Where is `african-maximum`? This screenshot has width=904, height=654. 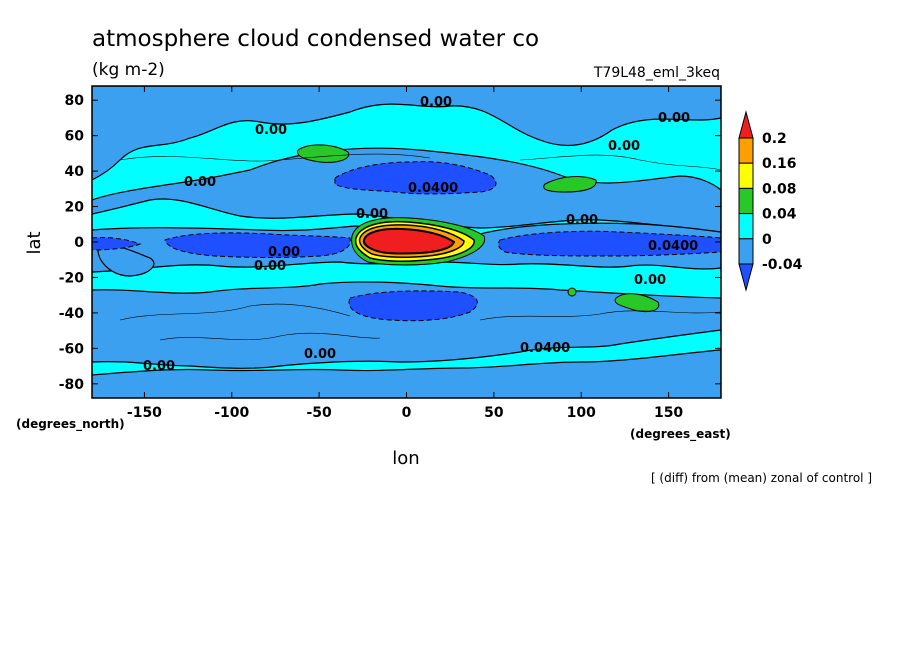
african-maximum is located at coordinates (418, 241).